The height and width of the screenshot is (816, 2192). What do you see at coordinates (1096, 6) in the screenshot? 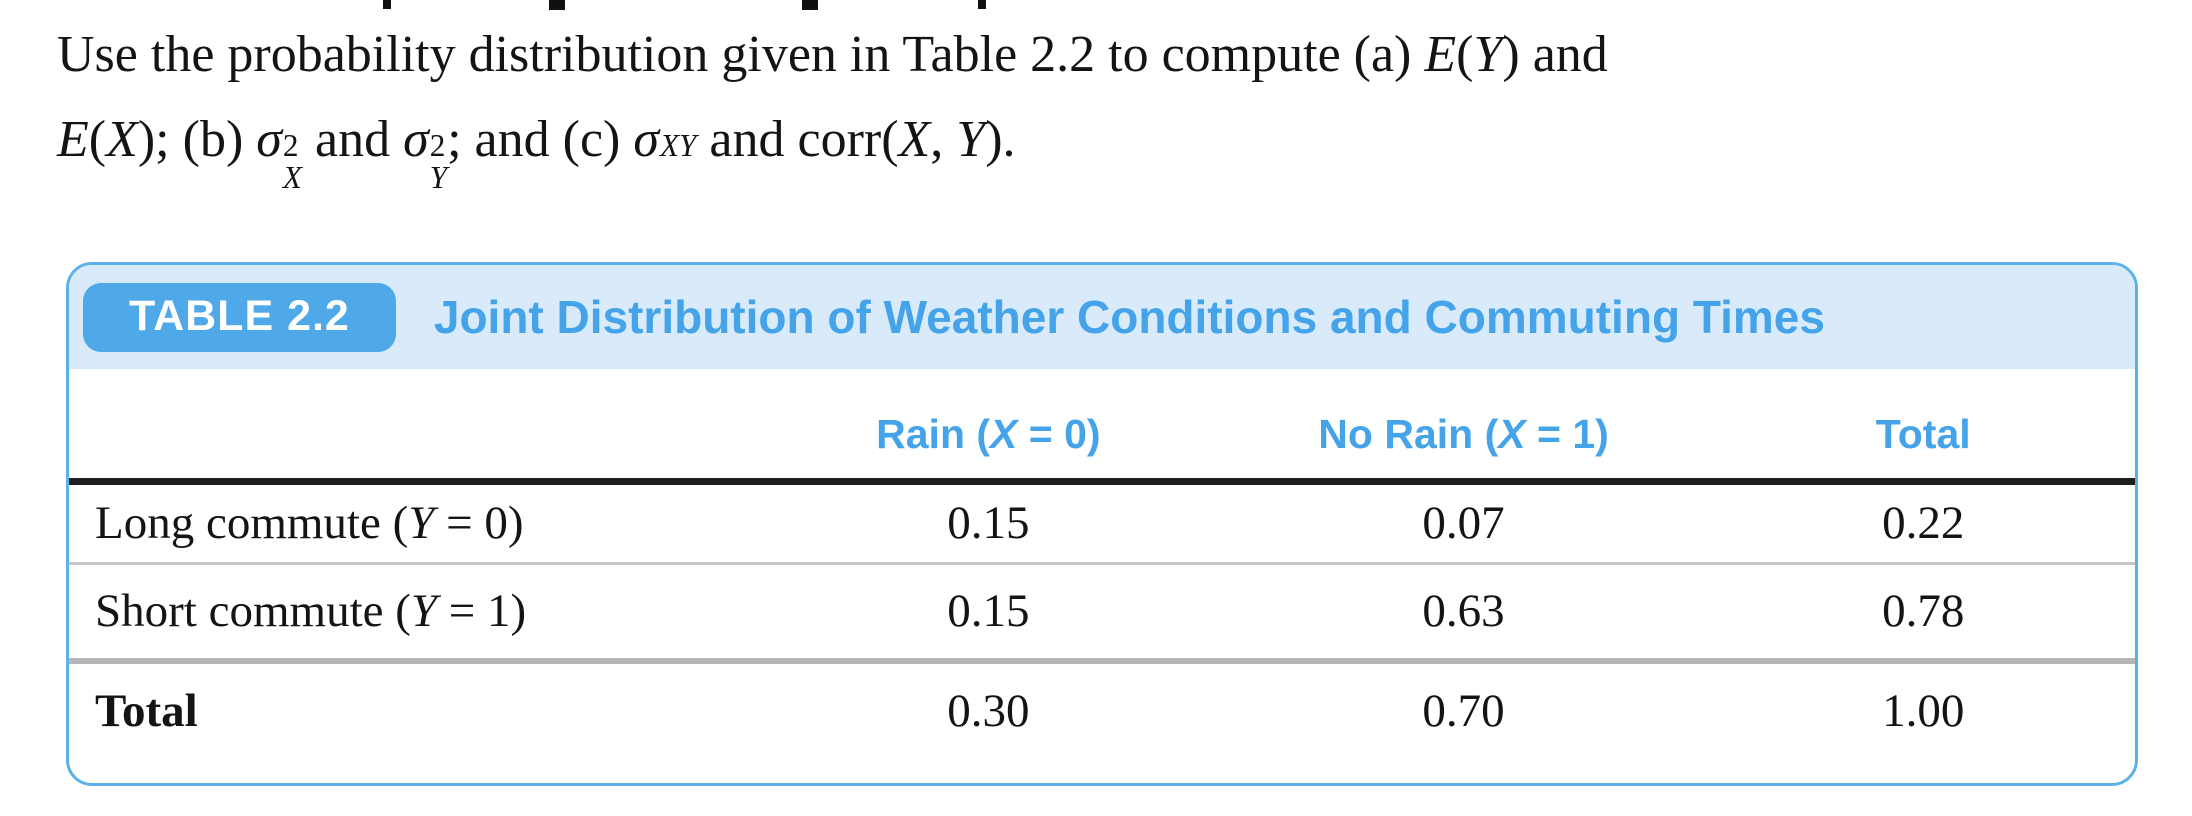
I see `clipped-text-remnant` at bounding box center [1096, 6].